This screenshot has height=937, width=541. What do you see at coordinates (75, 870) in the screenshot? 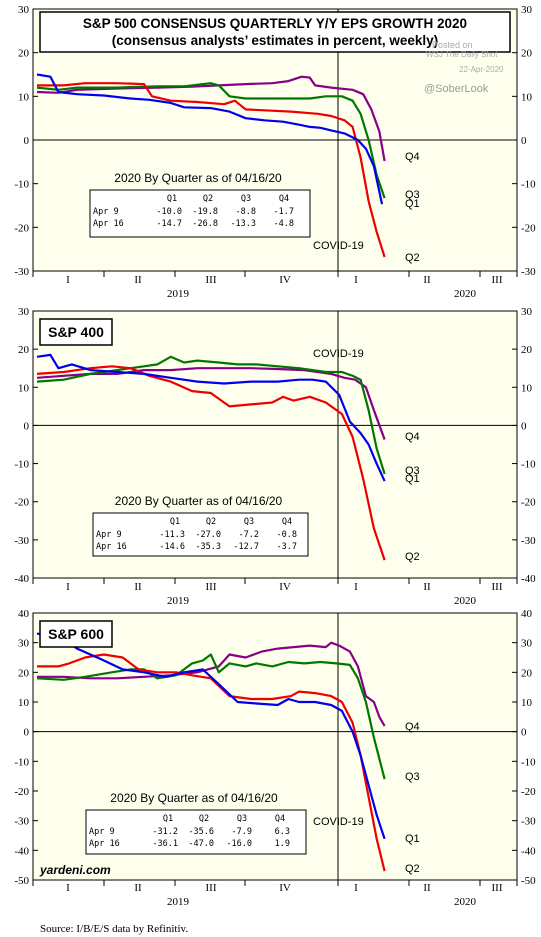
I see `brand-label: yardeni.com` at bounding box center [75, 870].